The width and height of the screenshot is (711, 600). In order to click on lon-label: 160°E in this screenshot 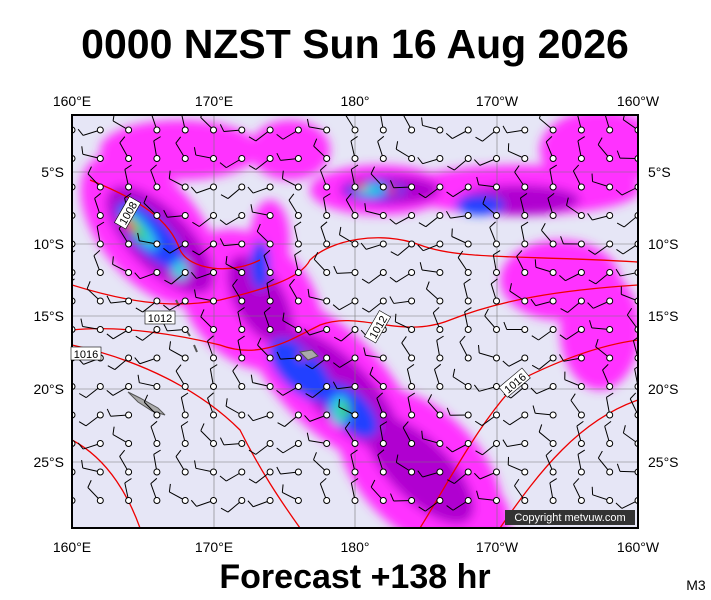, I will do `click(72, 547)`.